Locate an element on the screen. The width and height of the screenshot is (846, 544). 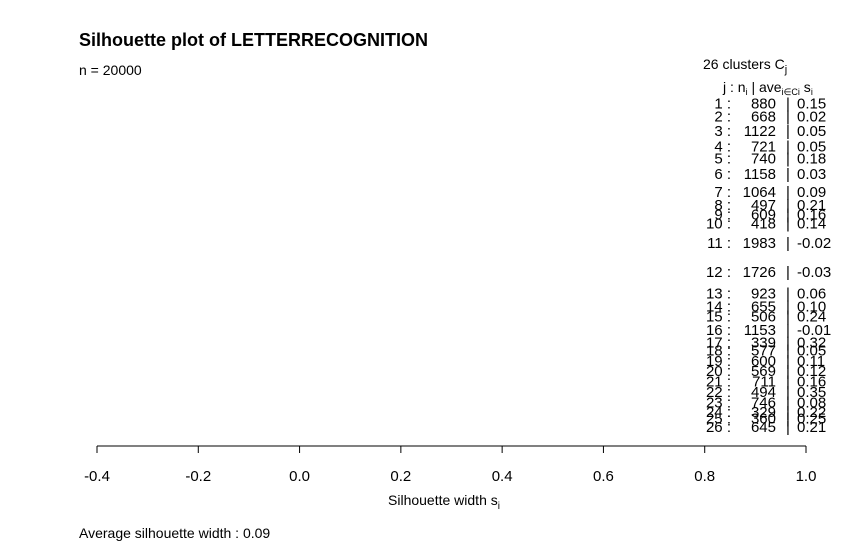
cluster-row: 3 : 1122 | 0.05 is located at coordinates (770, 131).